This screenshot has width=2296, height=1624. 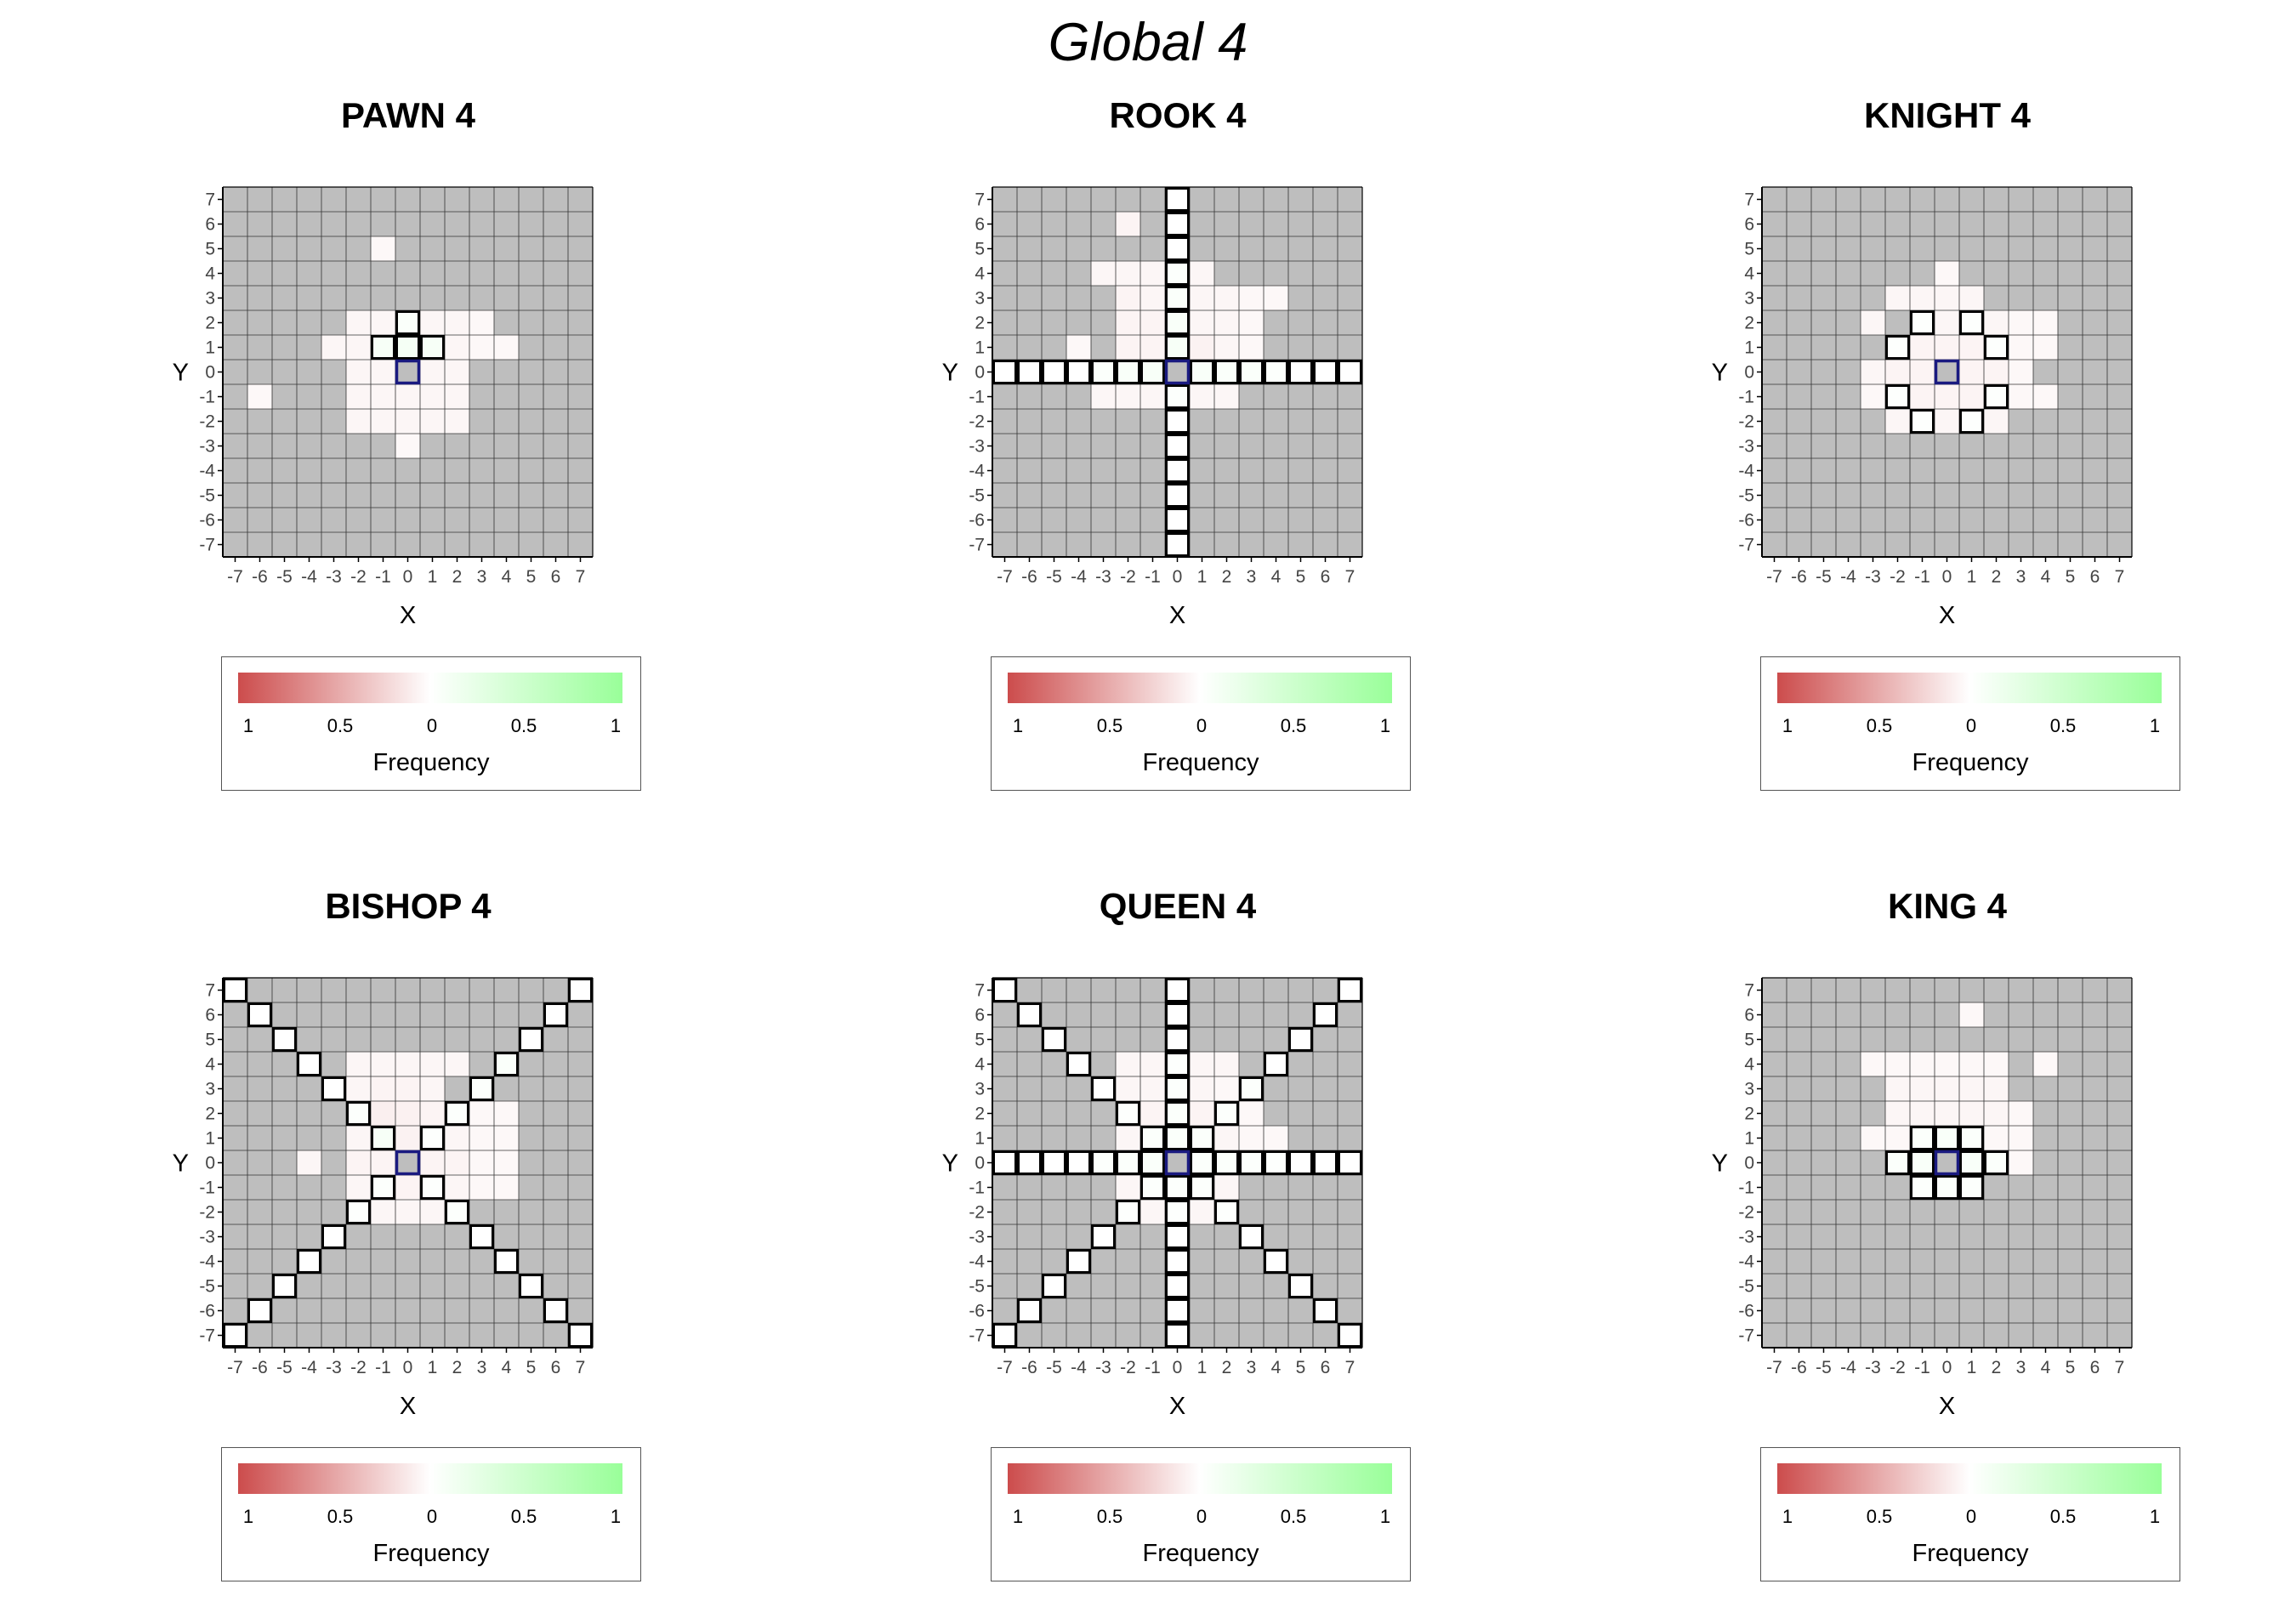 I want to click on origin-outline, so click(x=408, y=372).